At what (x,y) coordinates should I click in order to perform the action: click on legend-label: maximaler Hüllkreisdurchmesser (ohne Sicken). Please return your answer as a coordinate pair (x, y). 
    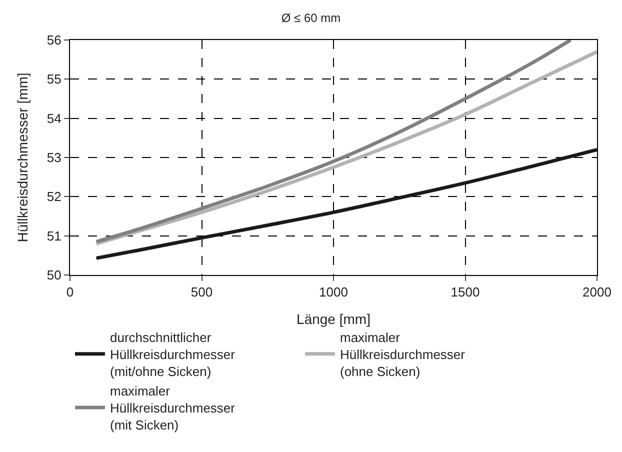
    Looking at the image, I should click on (403, 354).